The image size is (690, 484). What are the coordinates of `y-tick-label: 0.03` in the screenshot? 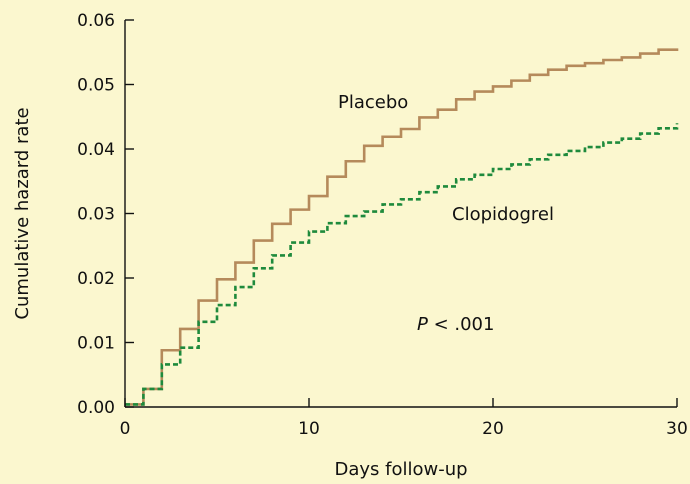 It's located at (96, 215).